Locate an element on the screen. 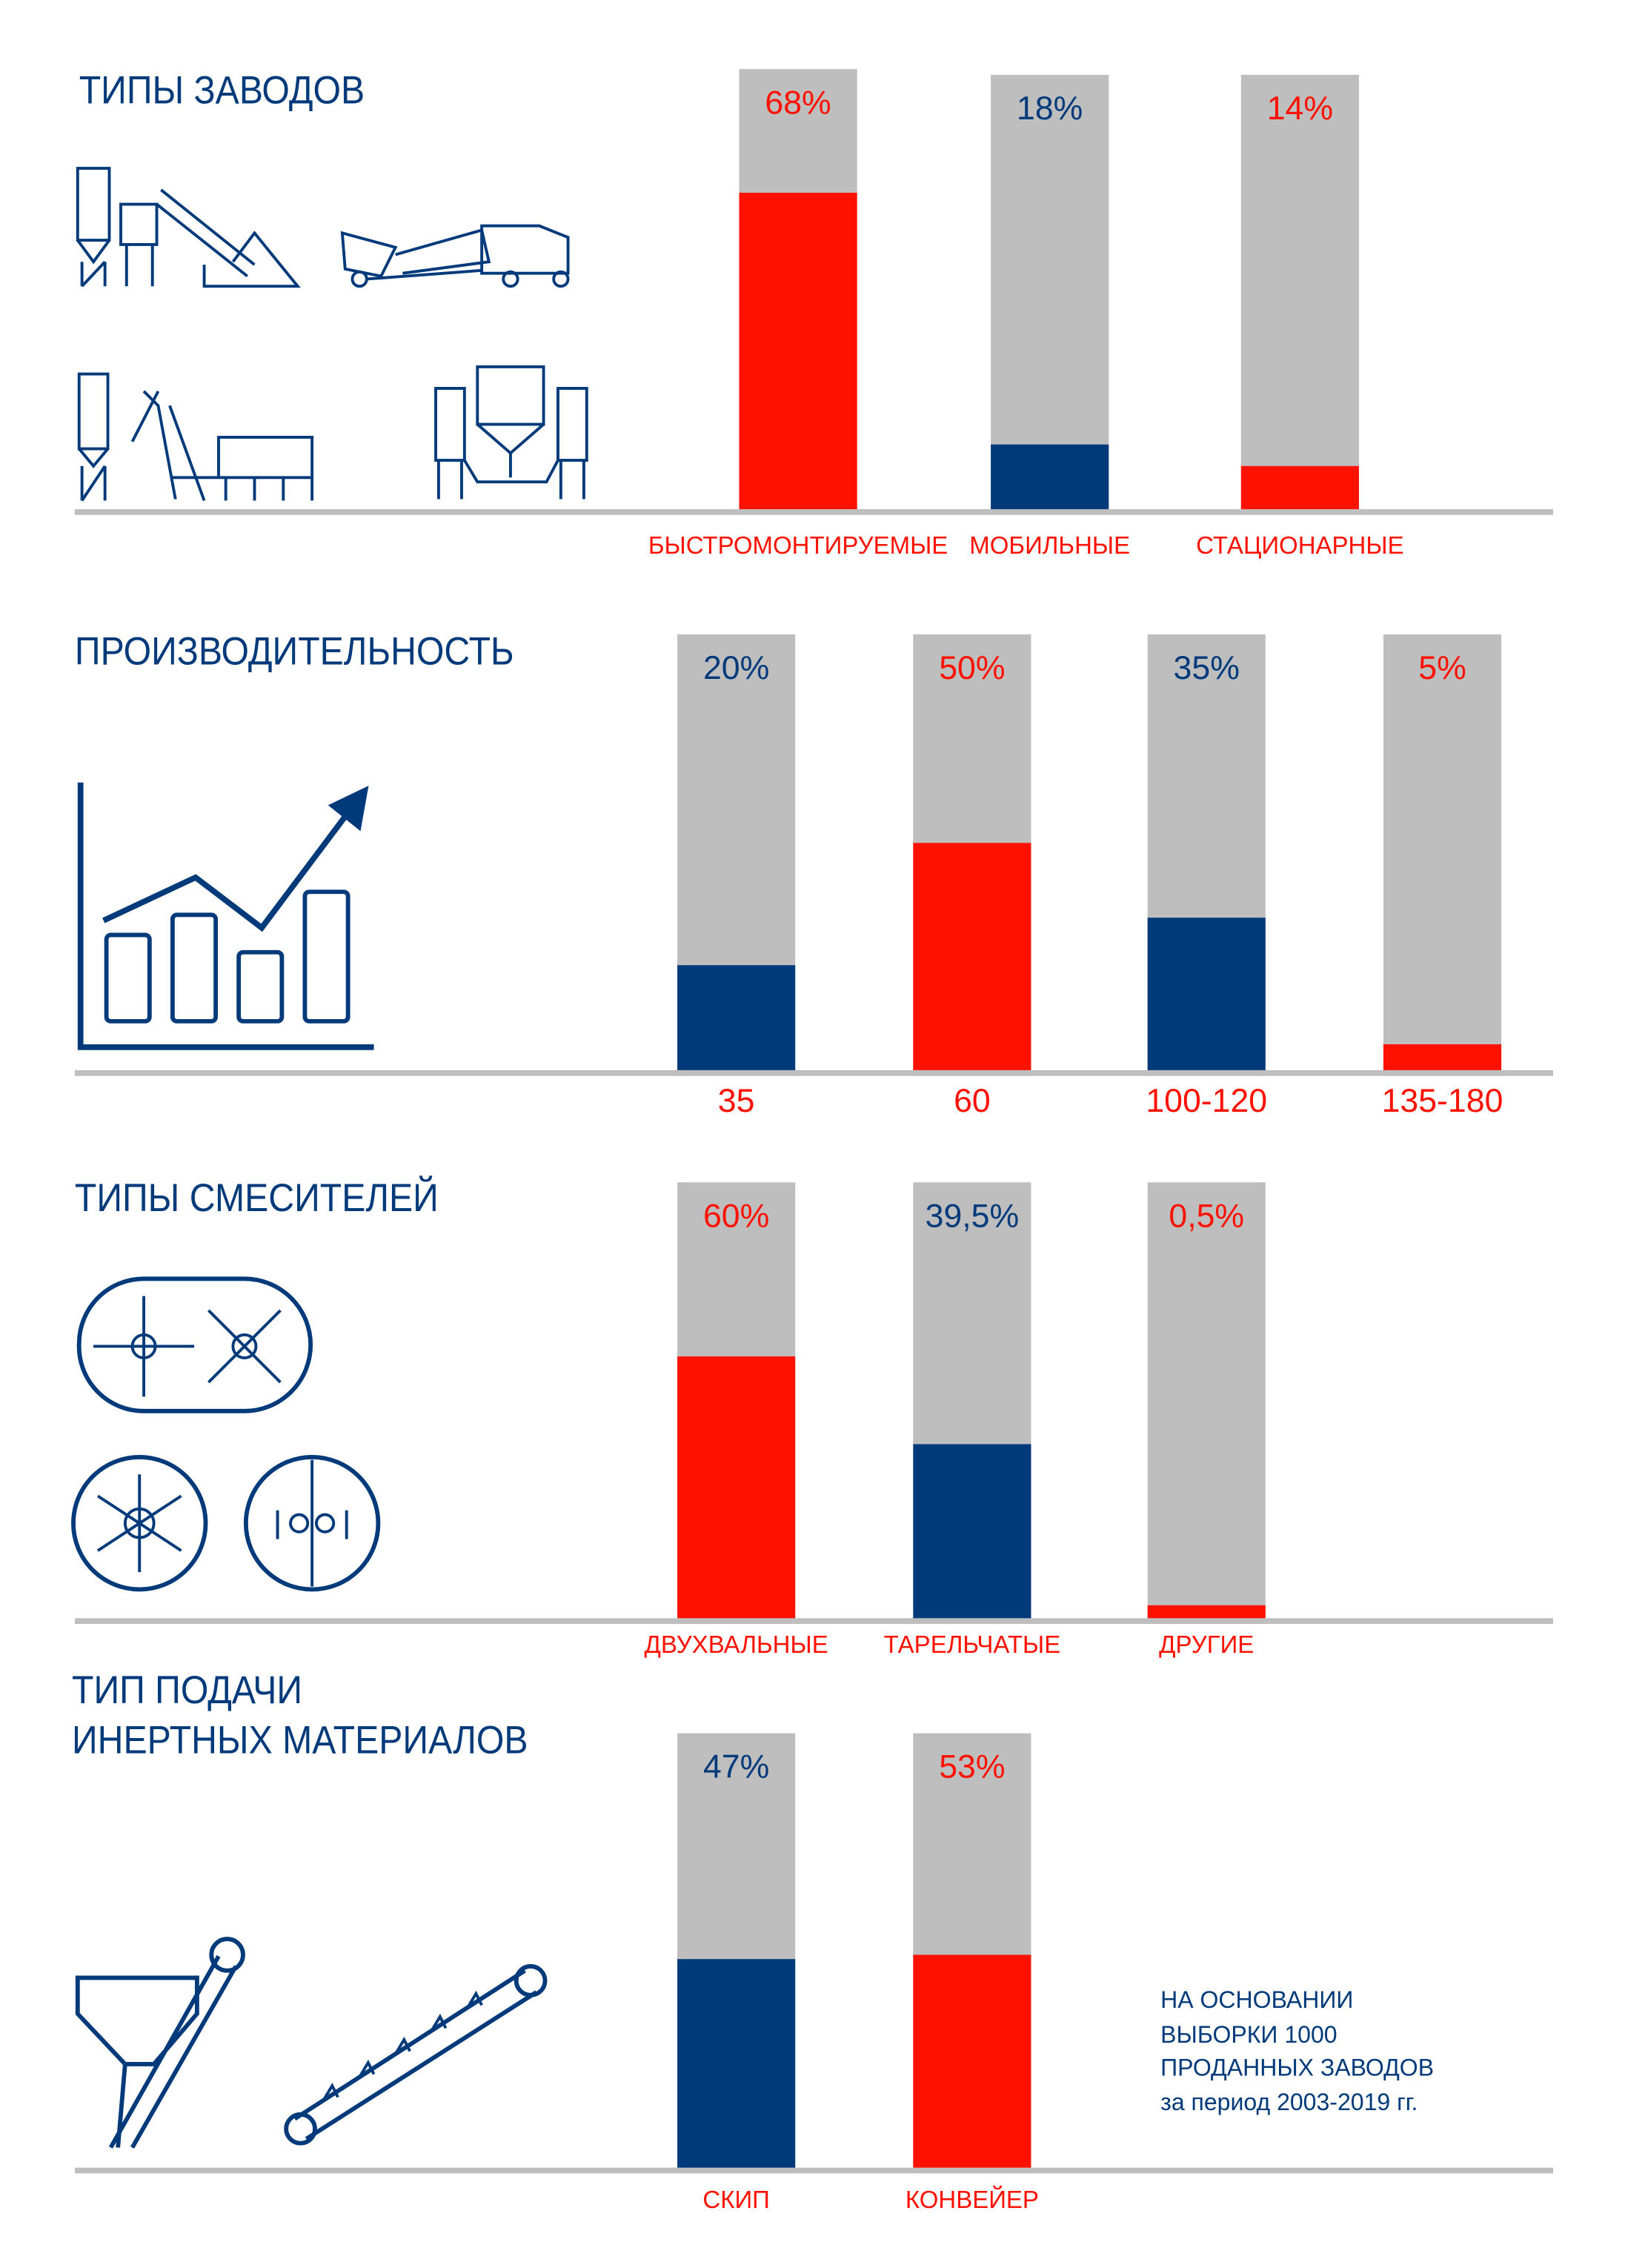 This screenshot has height=2268, width=1625. category-label: ДРУГИЕ is located at coordinates (1207, 1645).